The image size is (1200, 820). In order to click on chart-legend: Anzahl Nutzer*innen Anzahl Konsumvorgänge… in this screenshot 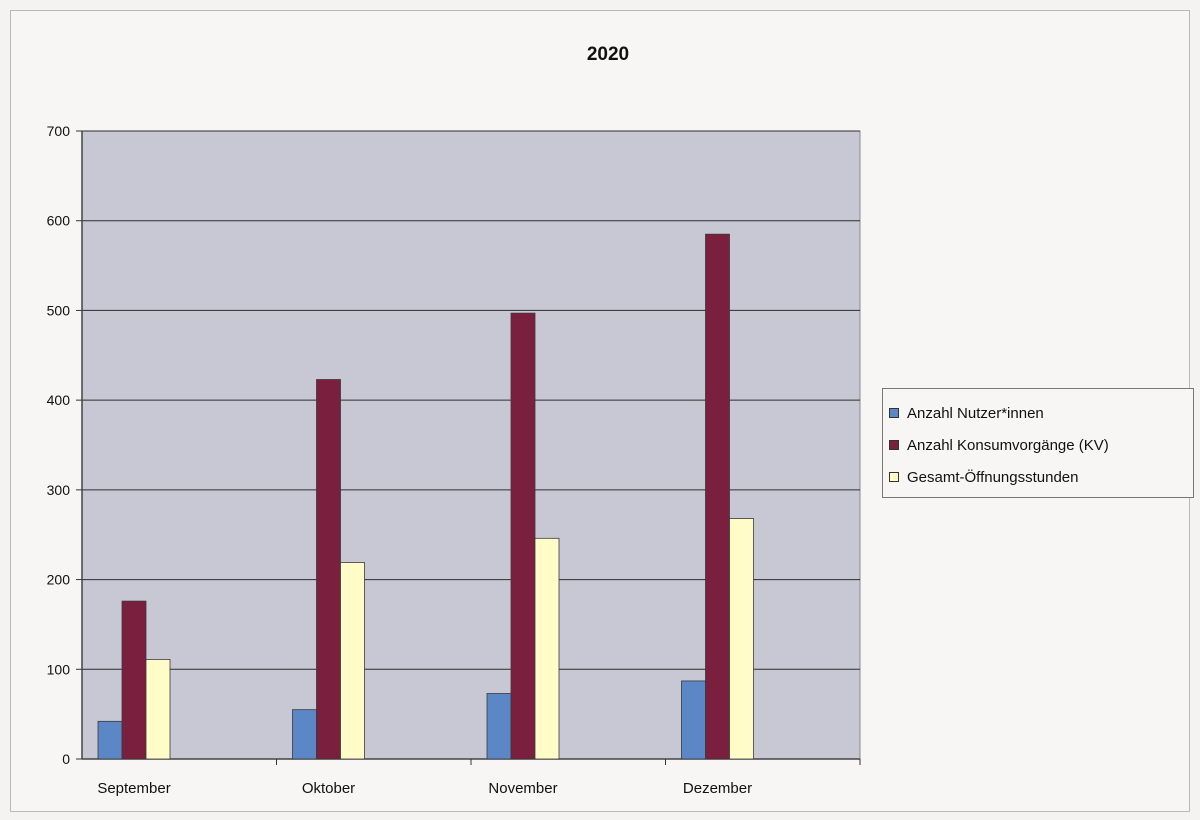, I will do `click(1038, 443)`.